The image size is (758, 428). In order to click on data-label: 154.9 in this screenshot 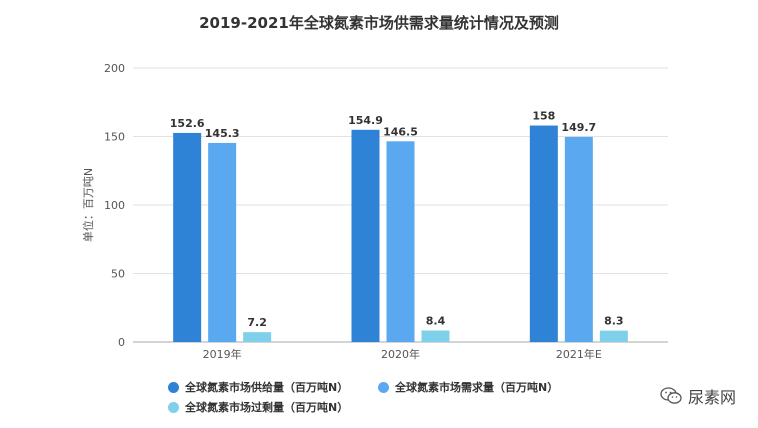, I will do `click(365, 120)`.